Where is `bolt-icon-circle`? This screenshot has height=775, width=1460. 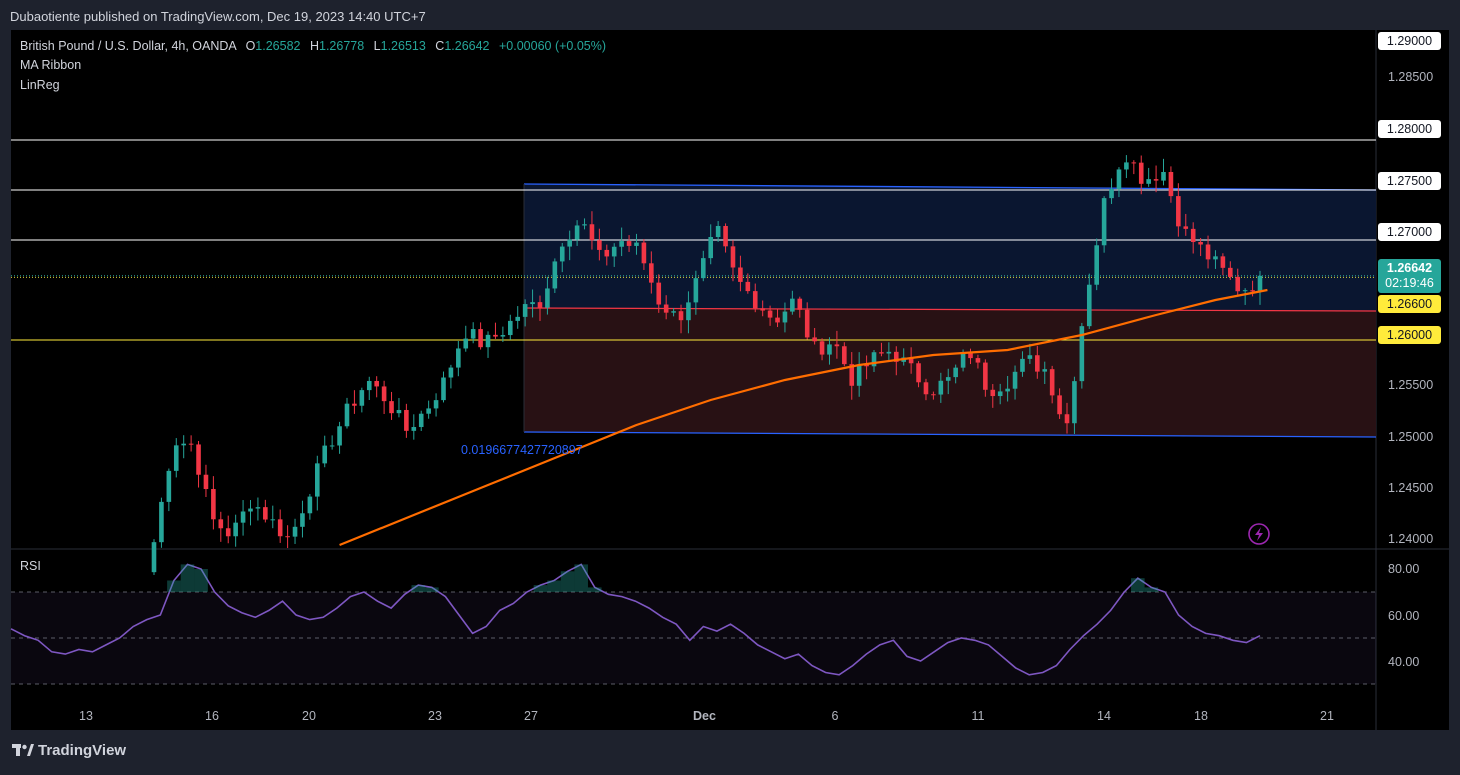 bolt-icon-circle is located at coordinates (1259, 534).